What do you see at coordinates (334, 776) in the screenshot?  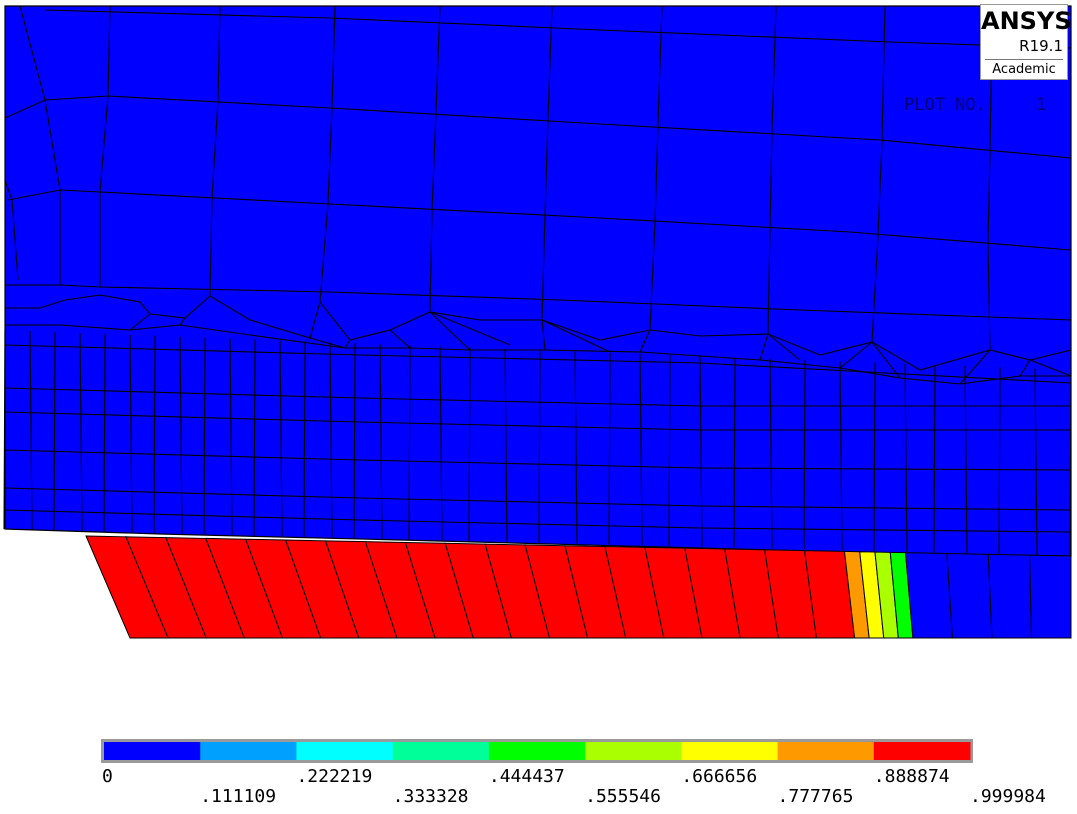 I see `legend-tick-label: .222219` at bounding box center [334, 776].